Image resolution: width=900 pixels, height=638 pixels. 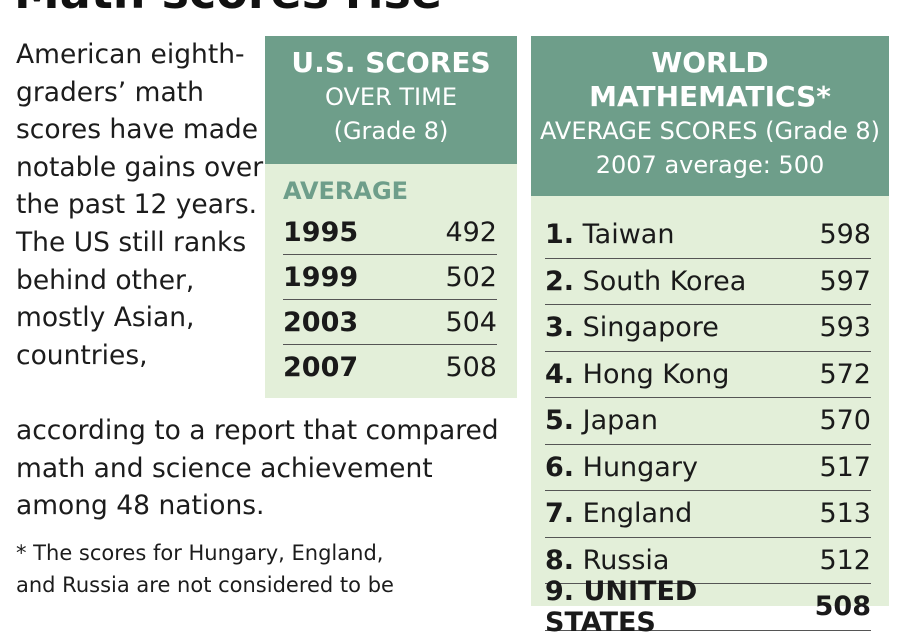 I want to click on world-average-note: 2007 average: 500, so click(x=710, y=165).